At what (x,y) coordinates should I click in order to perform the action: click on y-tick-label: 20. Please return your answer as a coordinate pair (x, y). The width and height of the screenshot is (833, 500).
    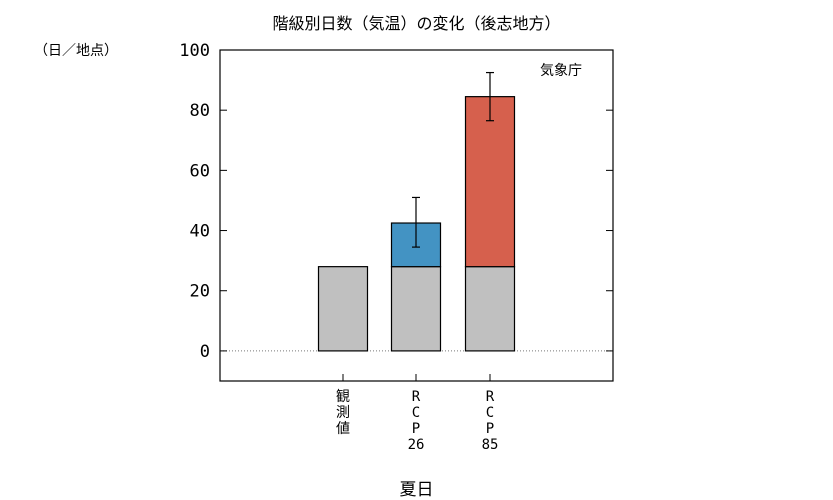
    Looking at the image, I should click on (200, 292).